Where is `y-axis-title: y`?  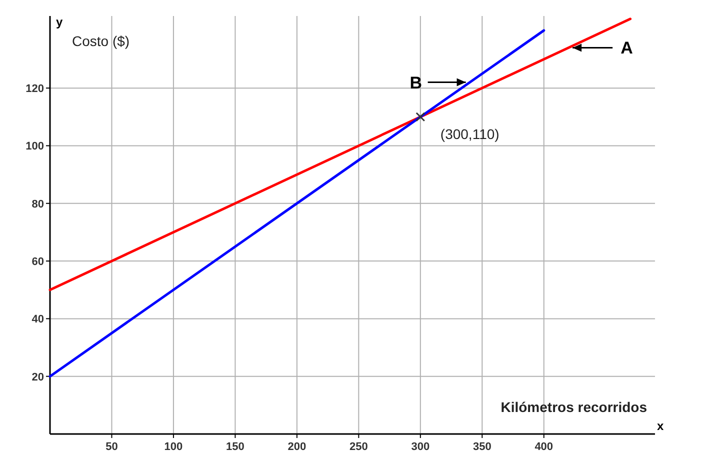 y-axis-title: y is located at coordinates (59, 22).